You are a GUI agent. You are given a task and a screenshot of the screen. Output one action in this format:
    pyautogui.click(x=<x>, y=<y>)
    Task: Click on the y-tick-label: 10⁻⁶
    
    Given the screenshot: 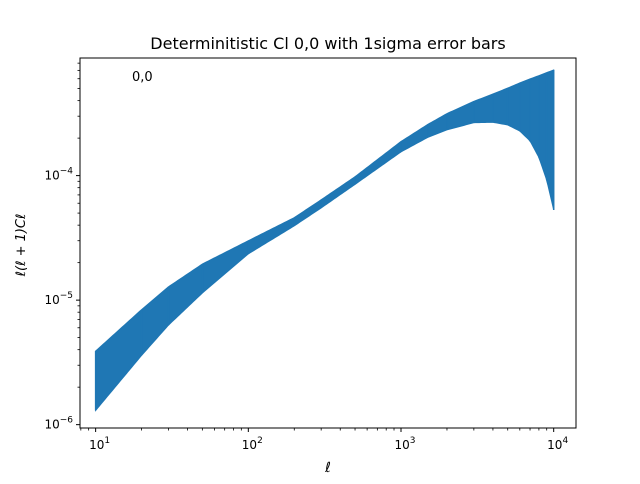 What is the action you would take?
    pyautogui.click(x=58, y=424)
    